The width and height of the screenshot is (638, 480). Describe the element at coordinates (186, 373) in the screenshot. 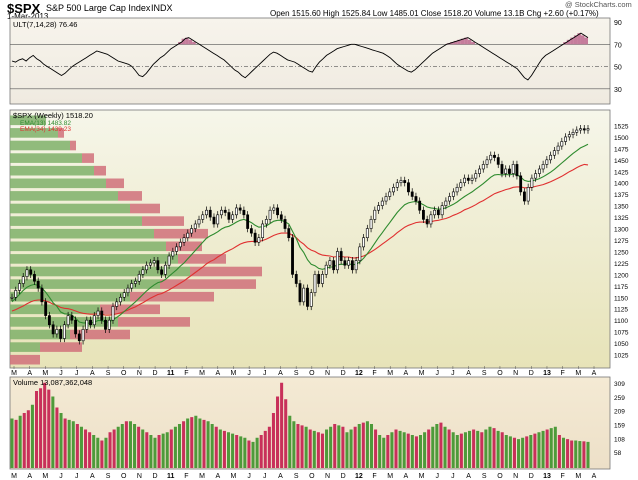

I see `x-tick-label: F` at that location.